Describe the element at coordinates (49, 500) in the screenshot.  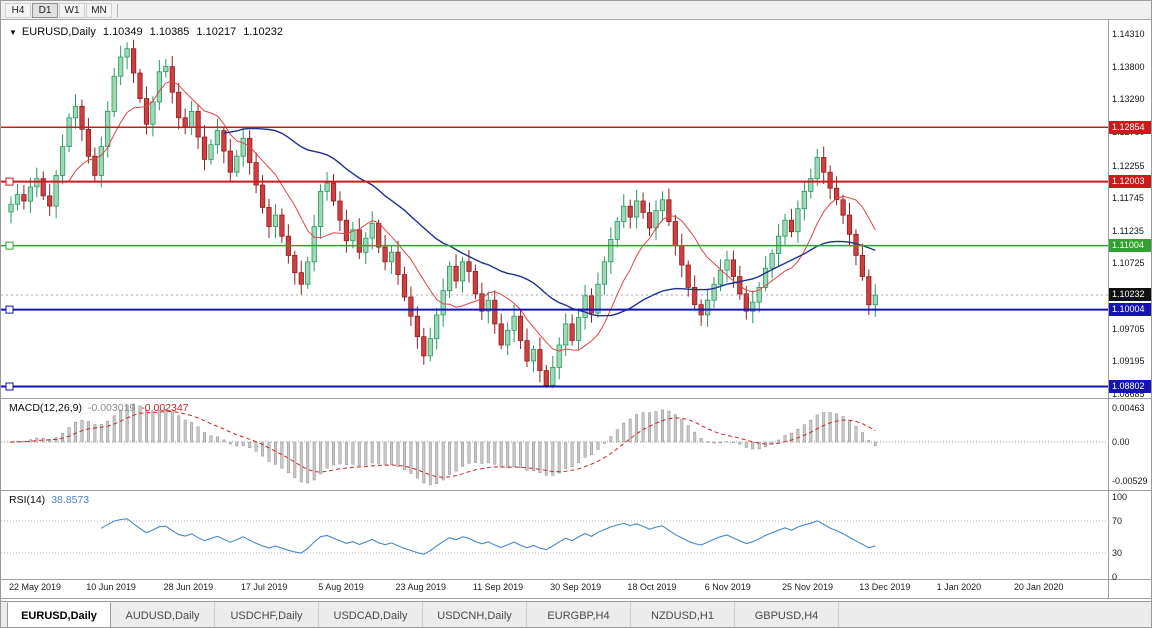
I see `rsi-indicator-label: RSI(14) 38.8573` at that location.